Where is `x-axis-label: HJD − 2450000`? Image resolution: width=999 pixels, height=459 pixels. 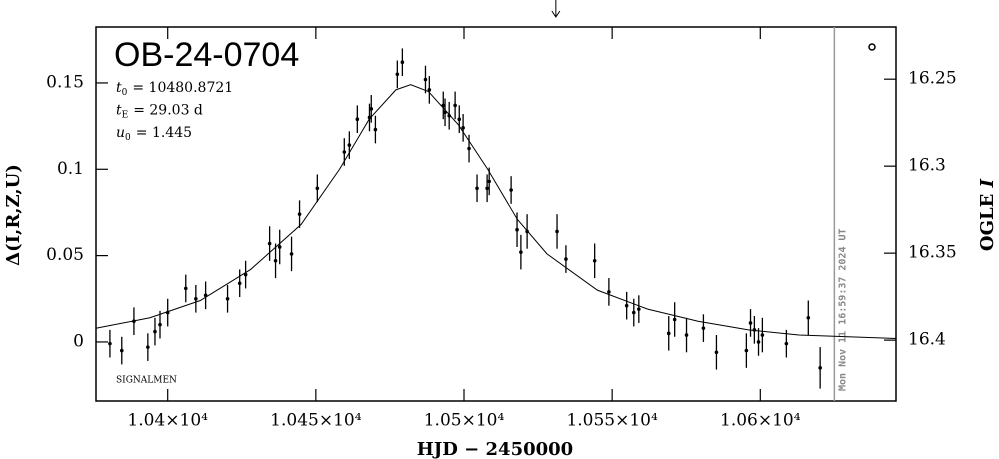
x-axis-label: HJD − 2450000 is located at coordinates (495, 449).